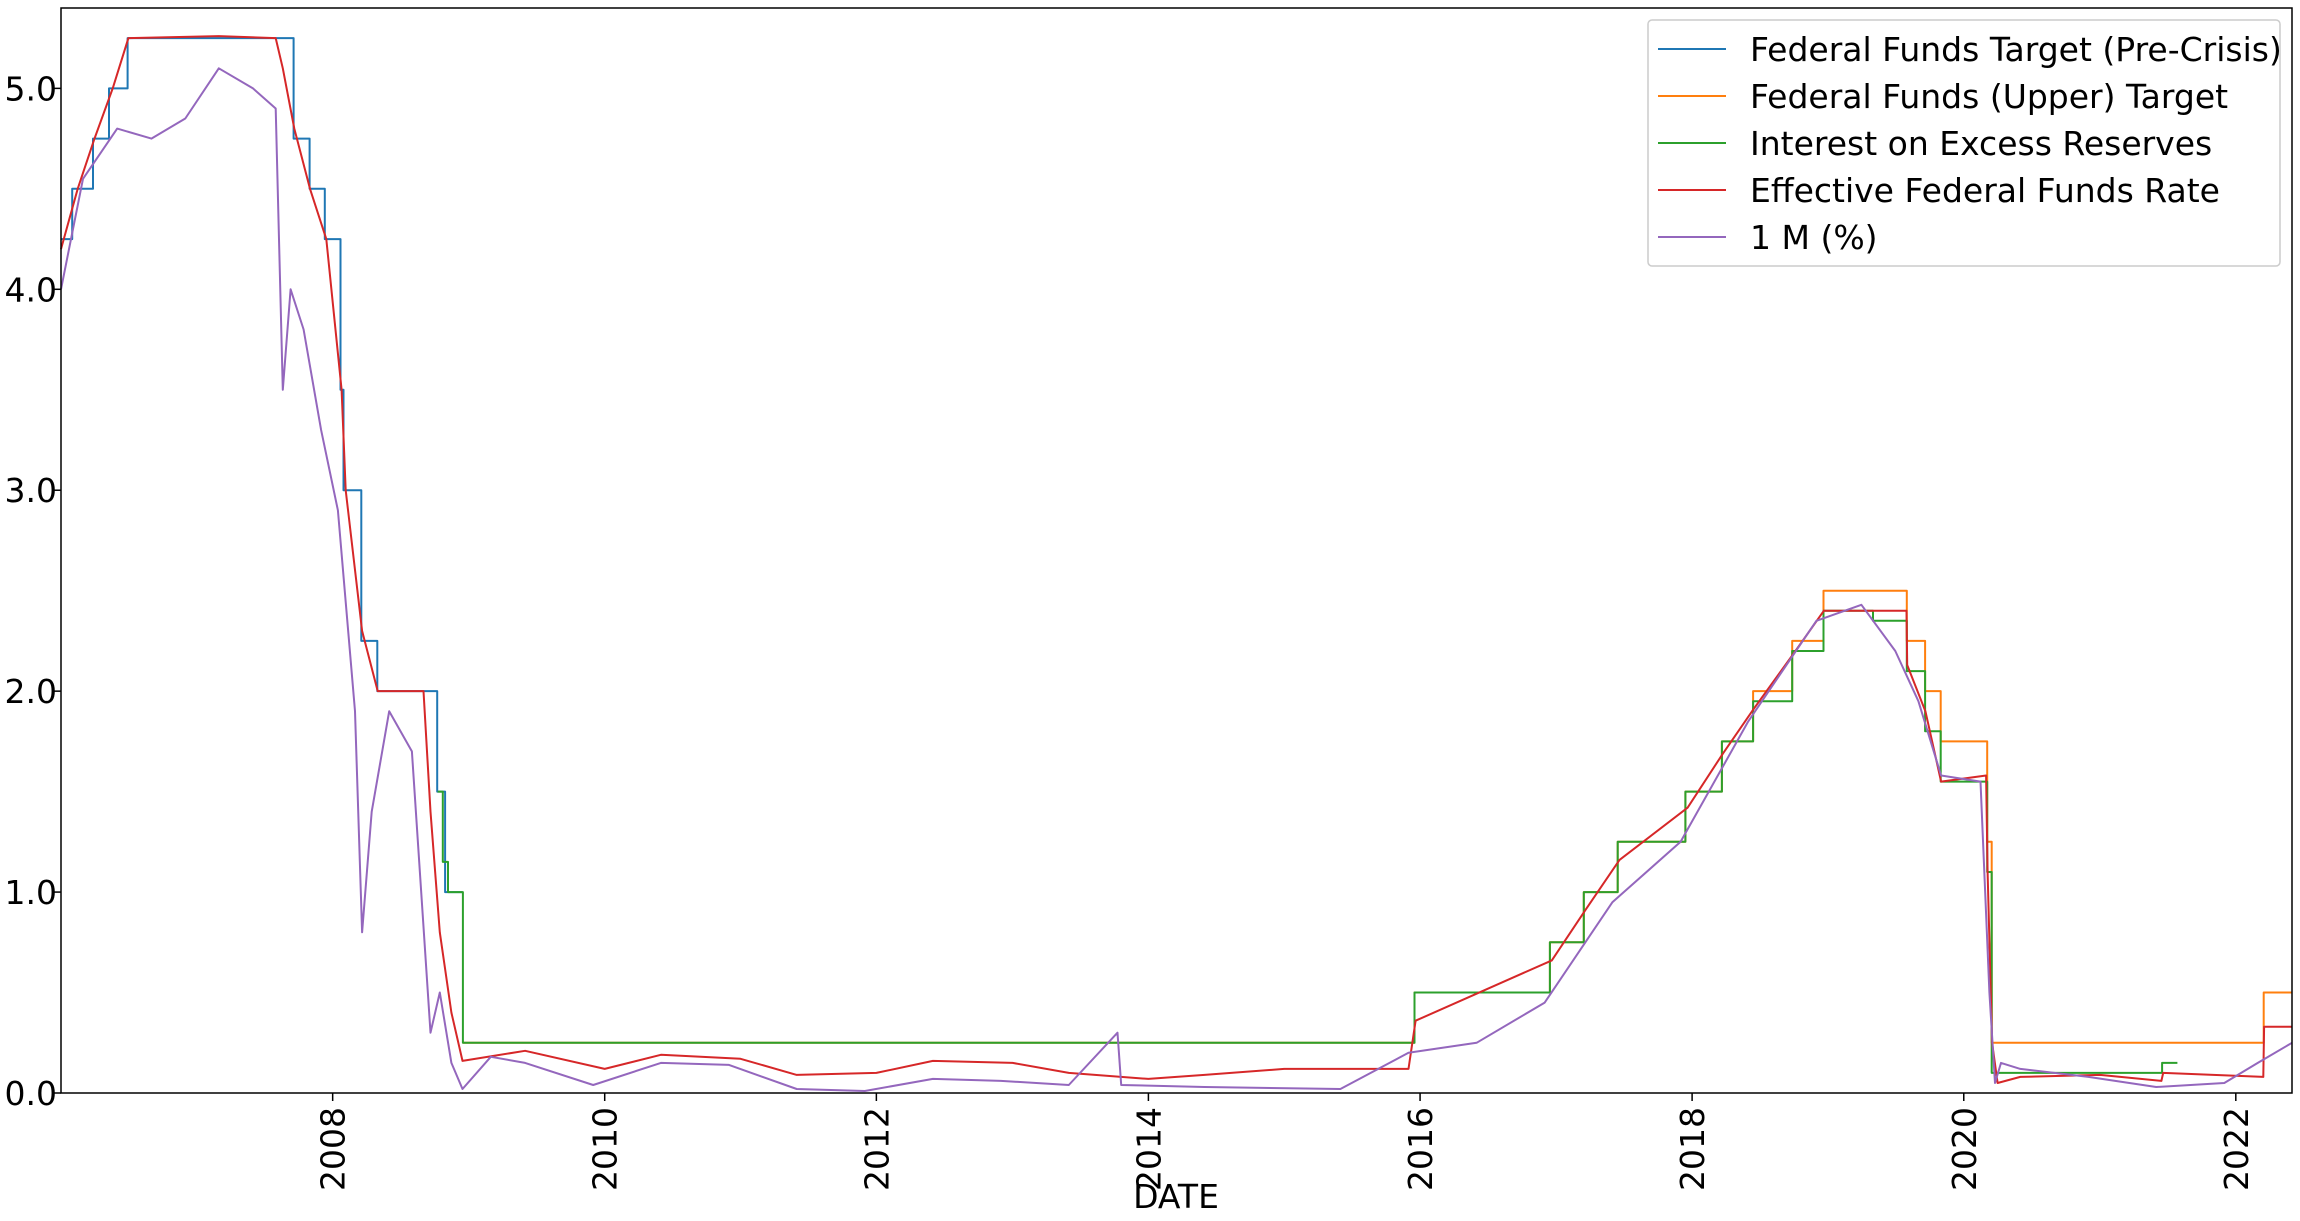 The width and height of the screenshot is (2300, 1221). I want to click on legend-label: 1 M (%), so click(1814, 237).